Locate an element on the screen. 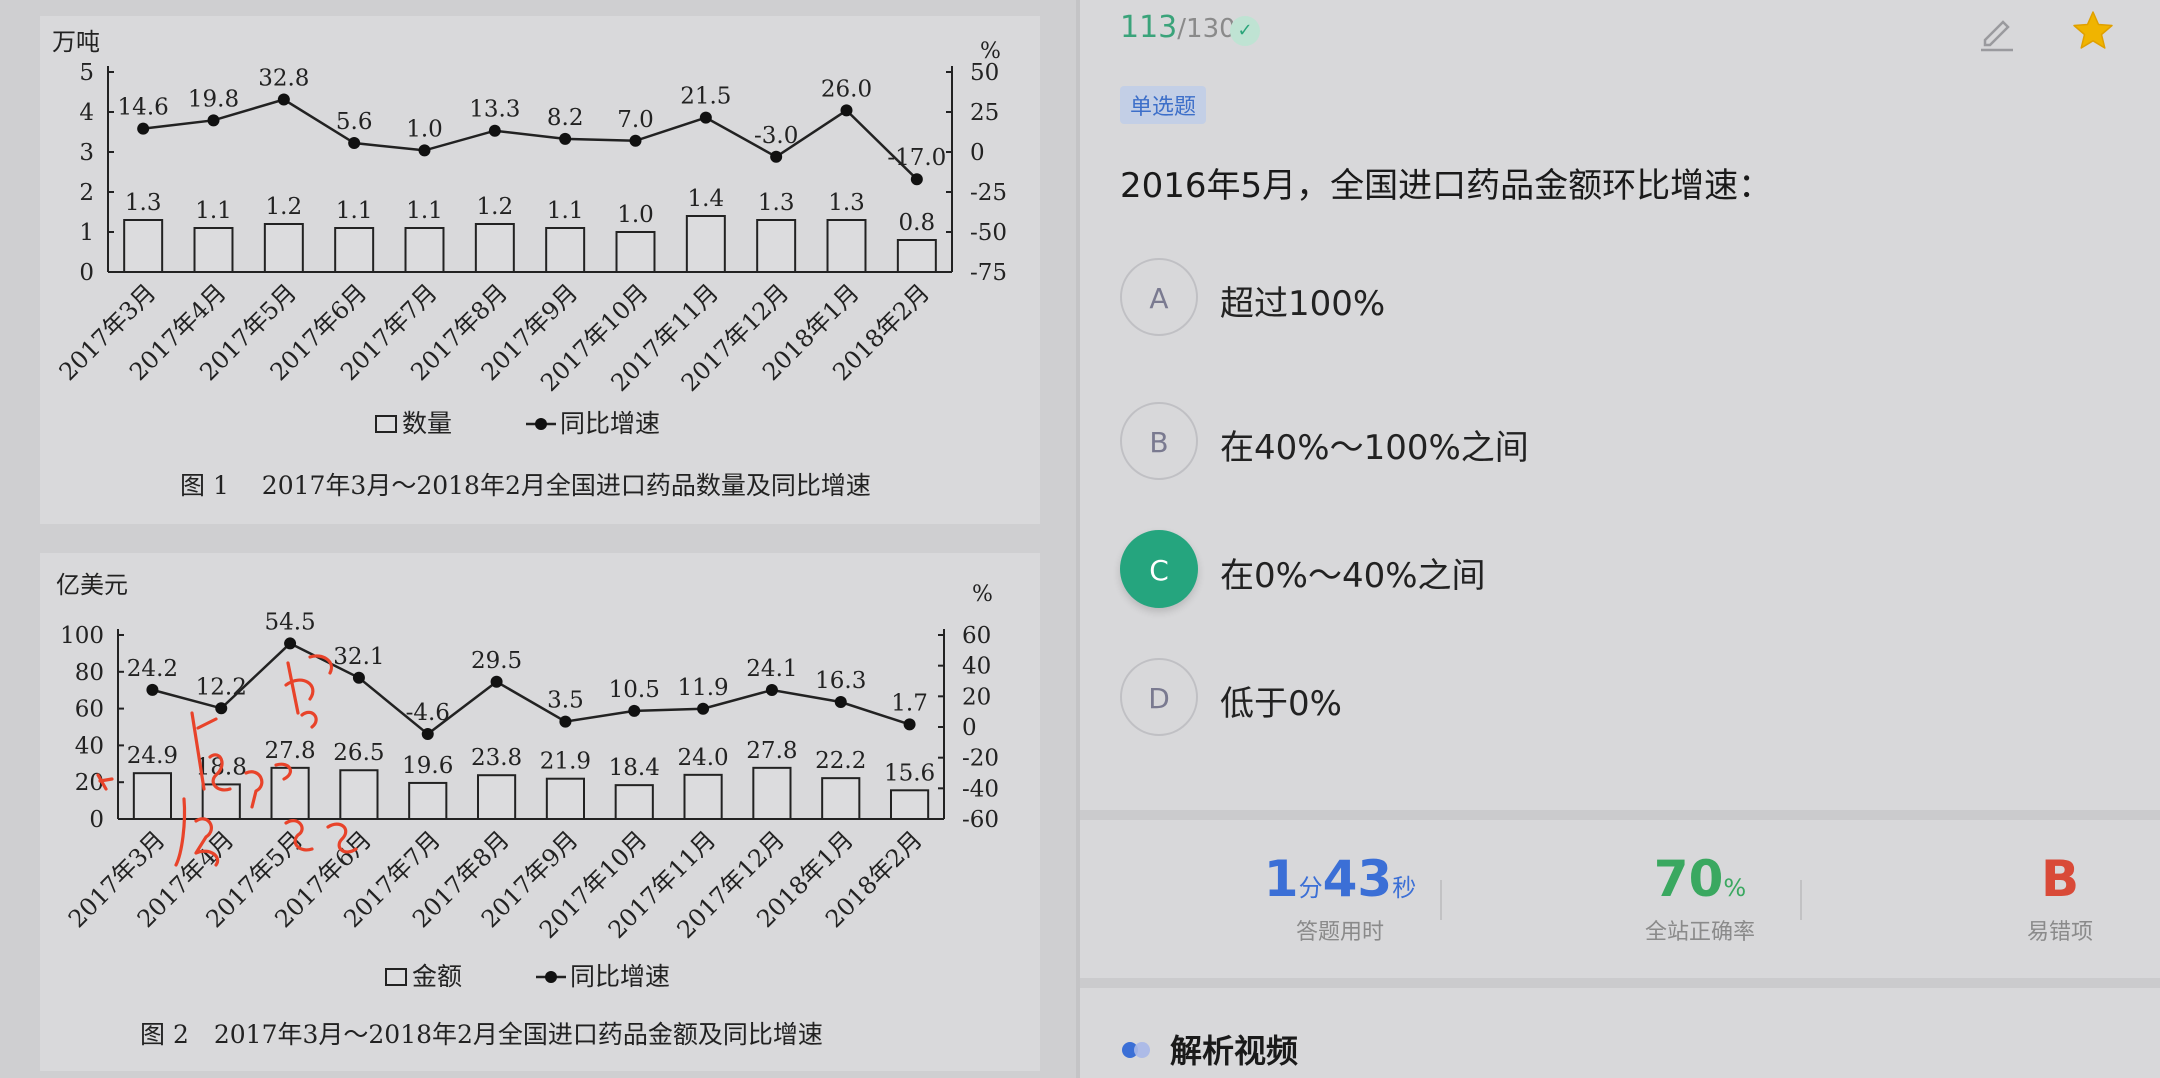 This screenshot has height=1078, width=2160. question-progress: 113/130 is located at coordinates (1178, 27).